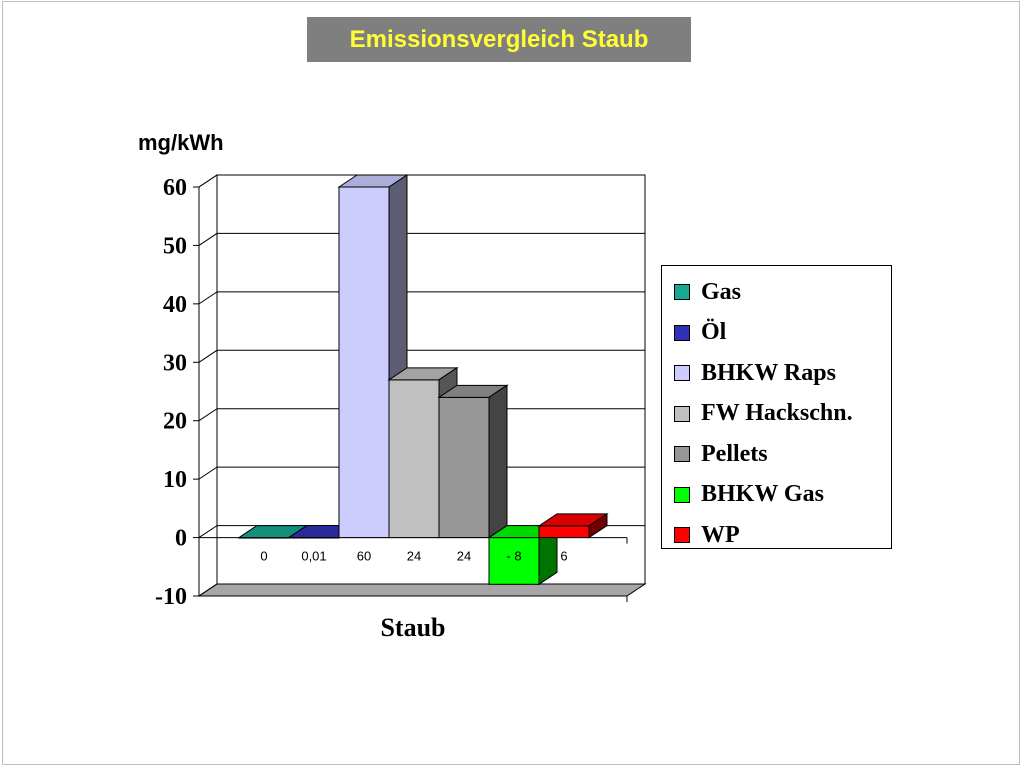 The width and height of the screenshot is (1024, 768). What do you see at coordinates (181, 142) in the screenshot?
I see `y-axis-unit-label: mg/kWh` at bounding box center [181, 142].